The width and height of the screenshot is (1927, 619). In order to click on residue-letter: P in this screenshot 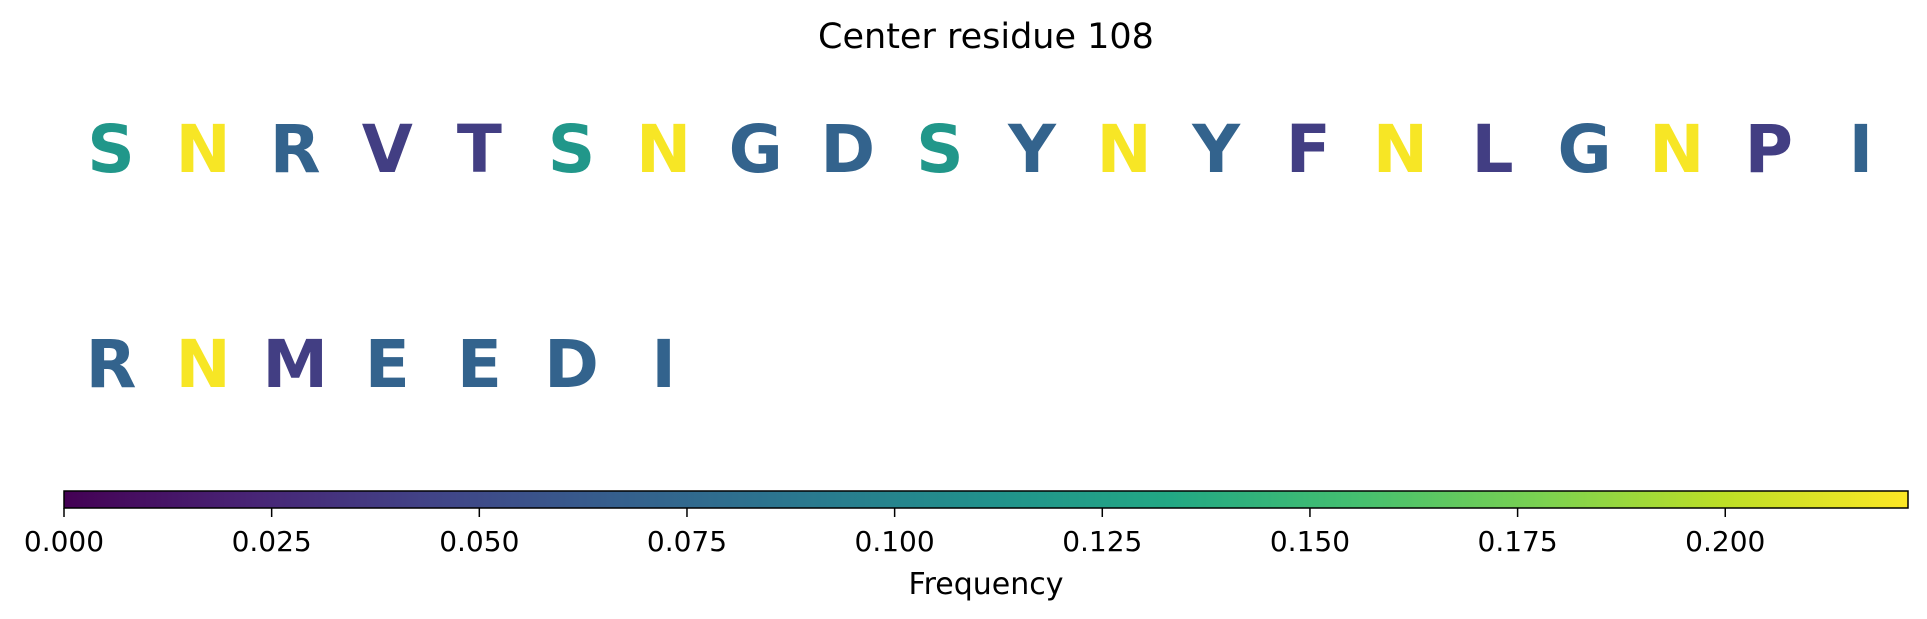, I will do `click(1769, 149)`.